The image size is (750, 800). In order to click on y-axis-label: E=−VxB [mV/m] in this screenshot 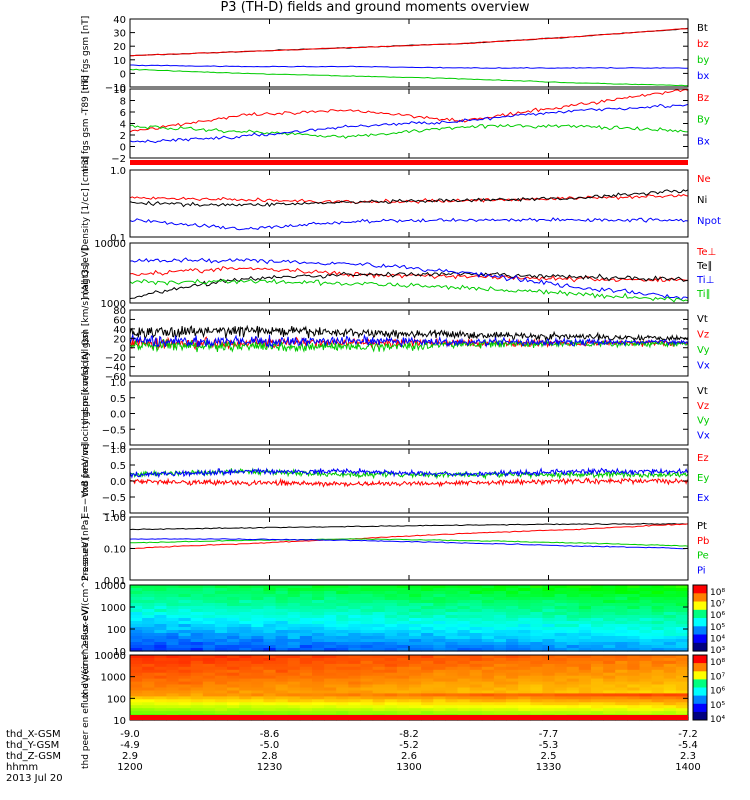, I will do `click(86, 480)`.